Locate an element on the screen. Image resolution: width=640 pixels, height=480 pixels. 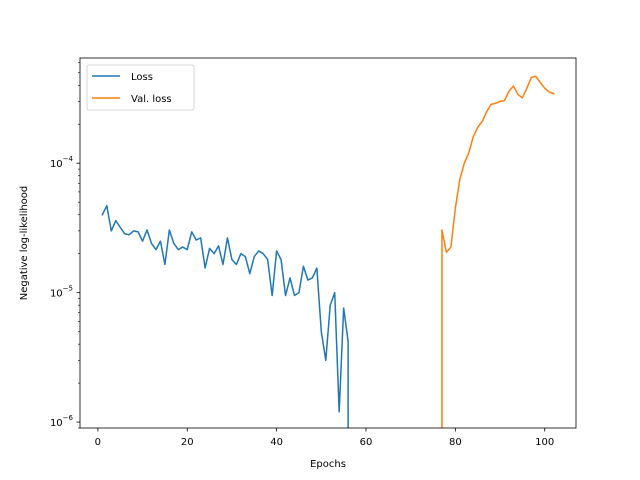
legend-label: Loss is located at coordinates (142, 77).